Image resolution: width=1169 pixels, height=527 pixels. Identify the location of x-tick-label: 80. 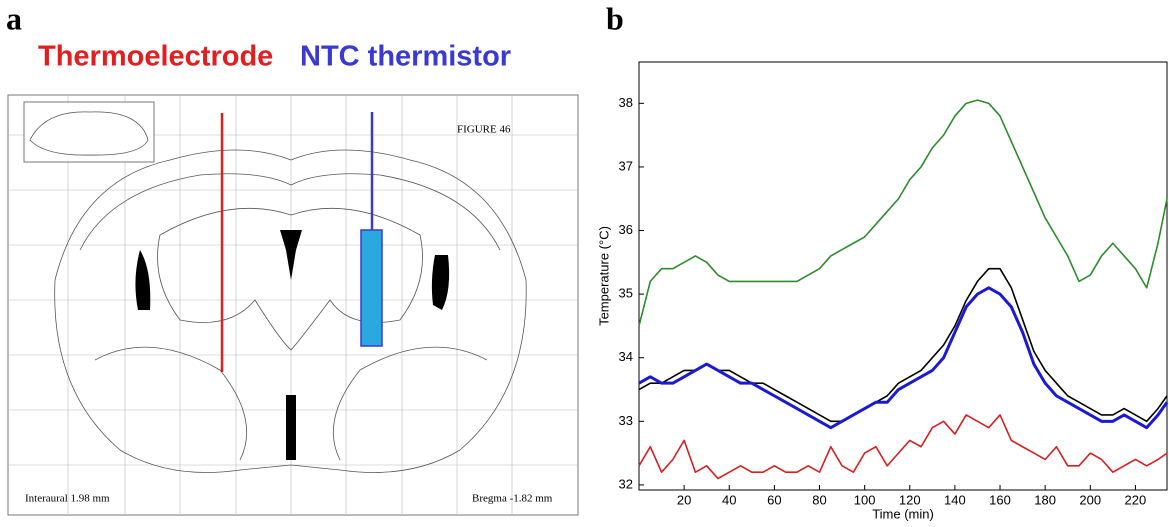
(819, 499).